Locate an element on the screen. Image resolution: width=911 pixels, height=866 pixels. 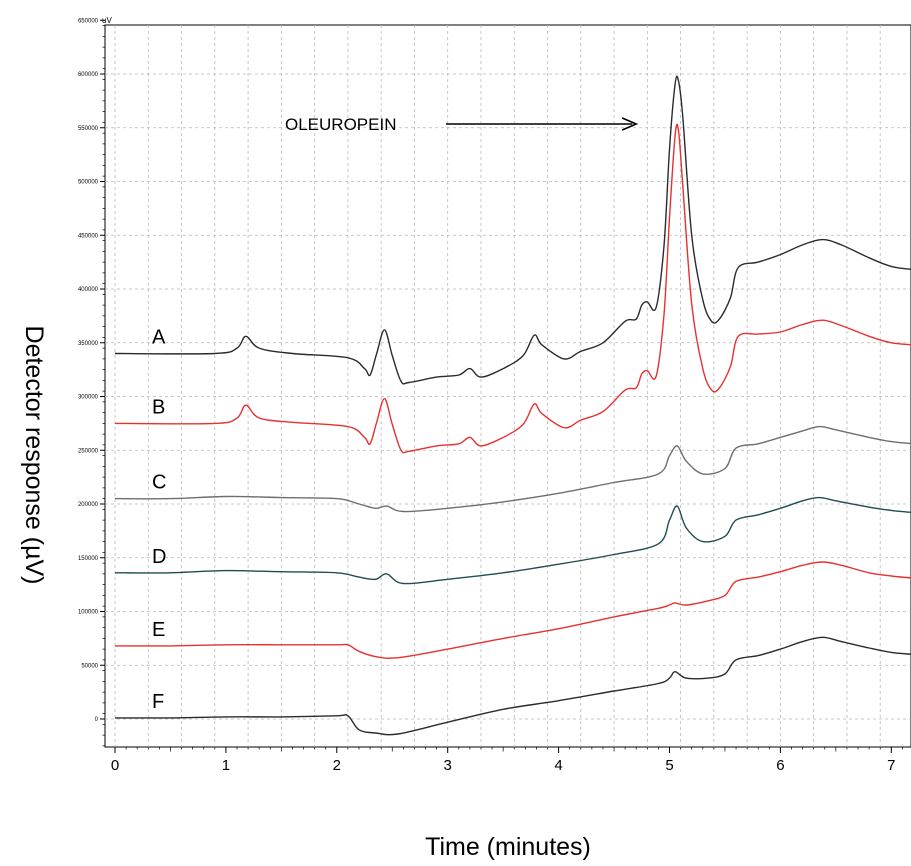
x-tick-label: 2 is located at coordinates (337, 765).